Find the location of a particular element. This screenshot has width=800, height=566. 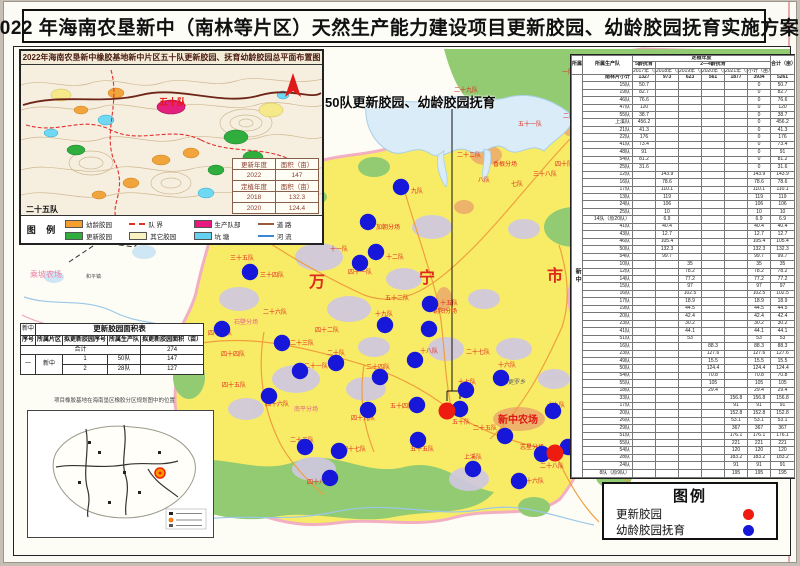

legend-item: 道 路 is located at coordinates (289, 224).